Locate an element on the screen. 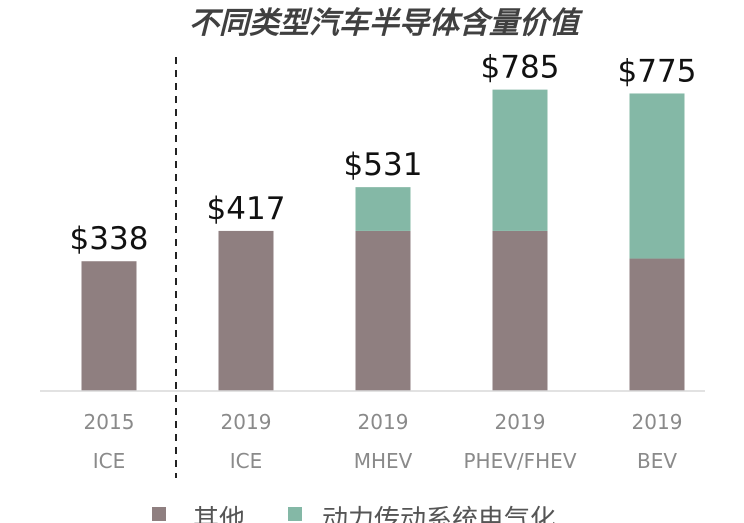 This screenshot has height=523, width=744. total-label-1: $417 is located at coordinates (246, 209).